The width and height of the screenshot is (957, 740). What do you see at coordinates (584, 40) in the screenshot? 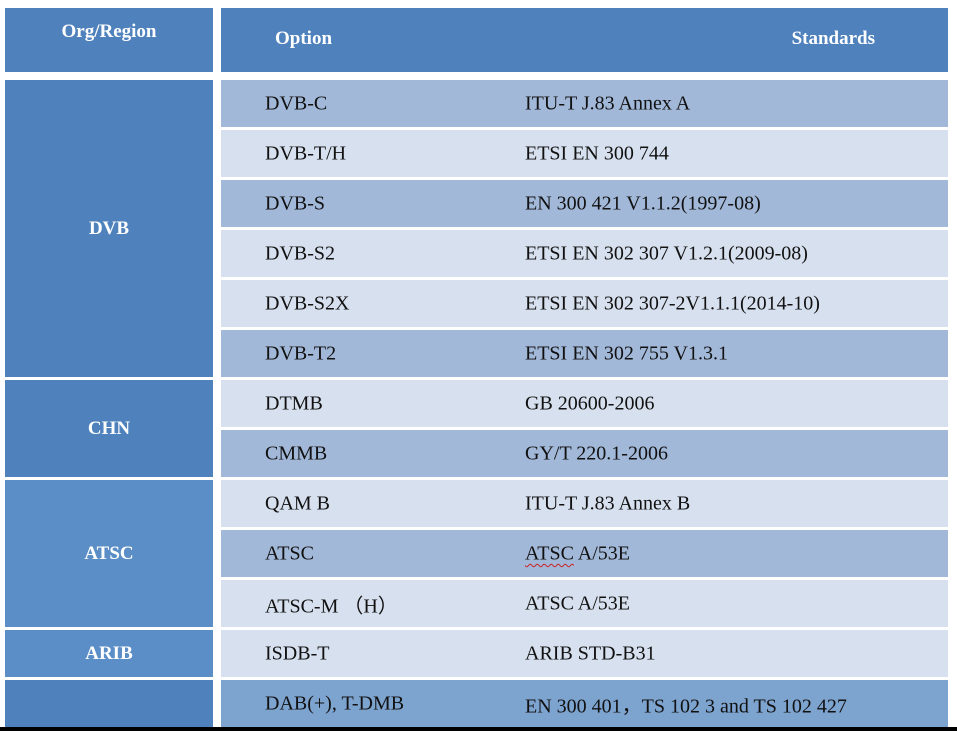
I see `header-option-standards: Option Standards` at bounding box center [584, 40].